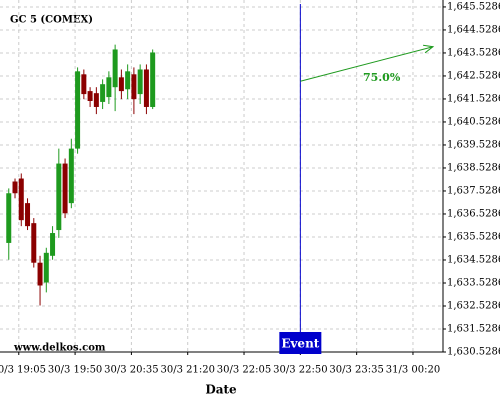 The image size is (500, 400). What do you see at coordinates (244, 370) in the screenshot?
I see `x-tick-label: 30/3 22:05` at bounding box center [244, 370].